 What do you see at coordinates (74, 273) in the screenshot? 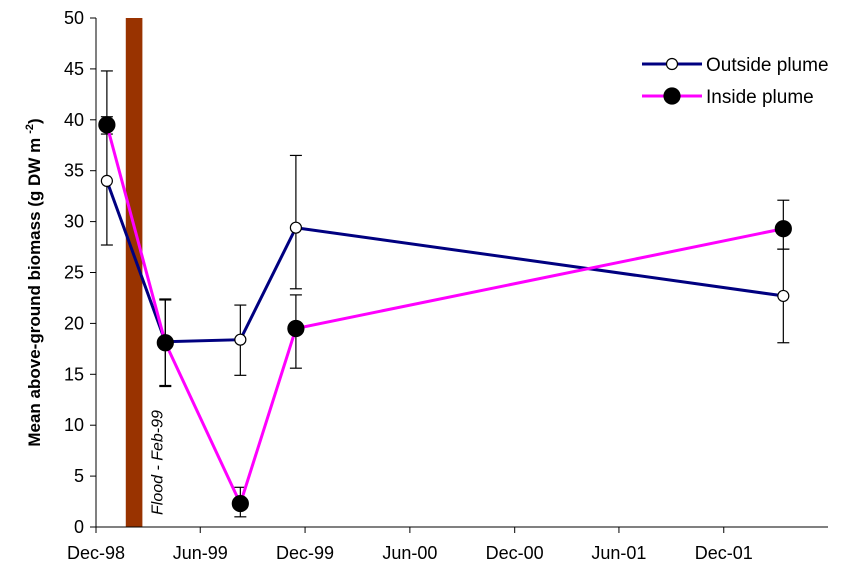
I see `y-tick-label: 25` at bounding box center [74, 273].